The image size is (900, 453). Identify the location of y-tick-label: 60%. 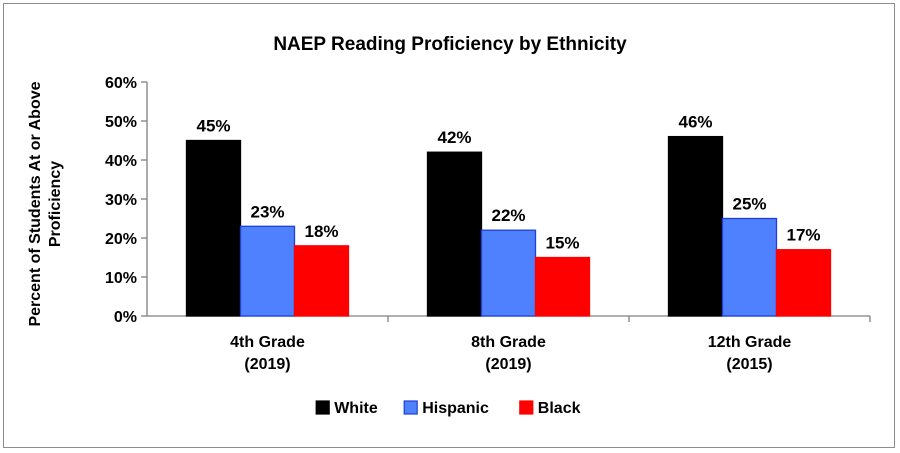
(121, 83).